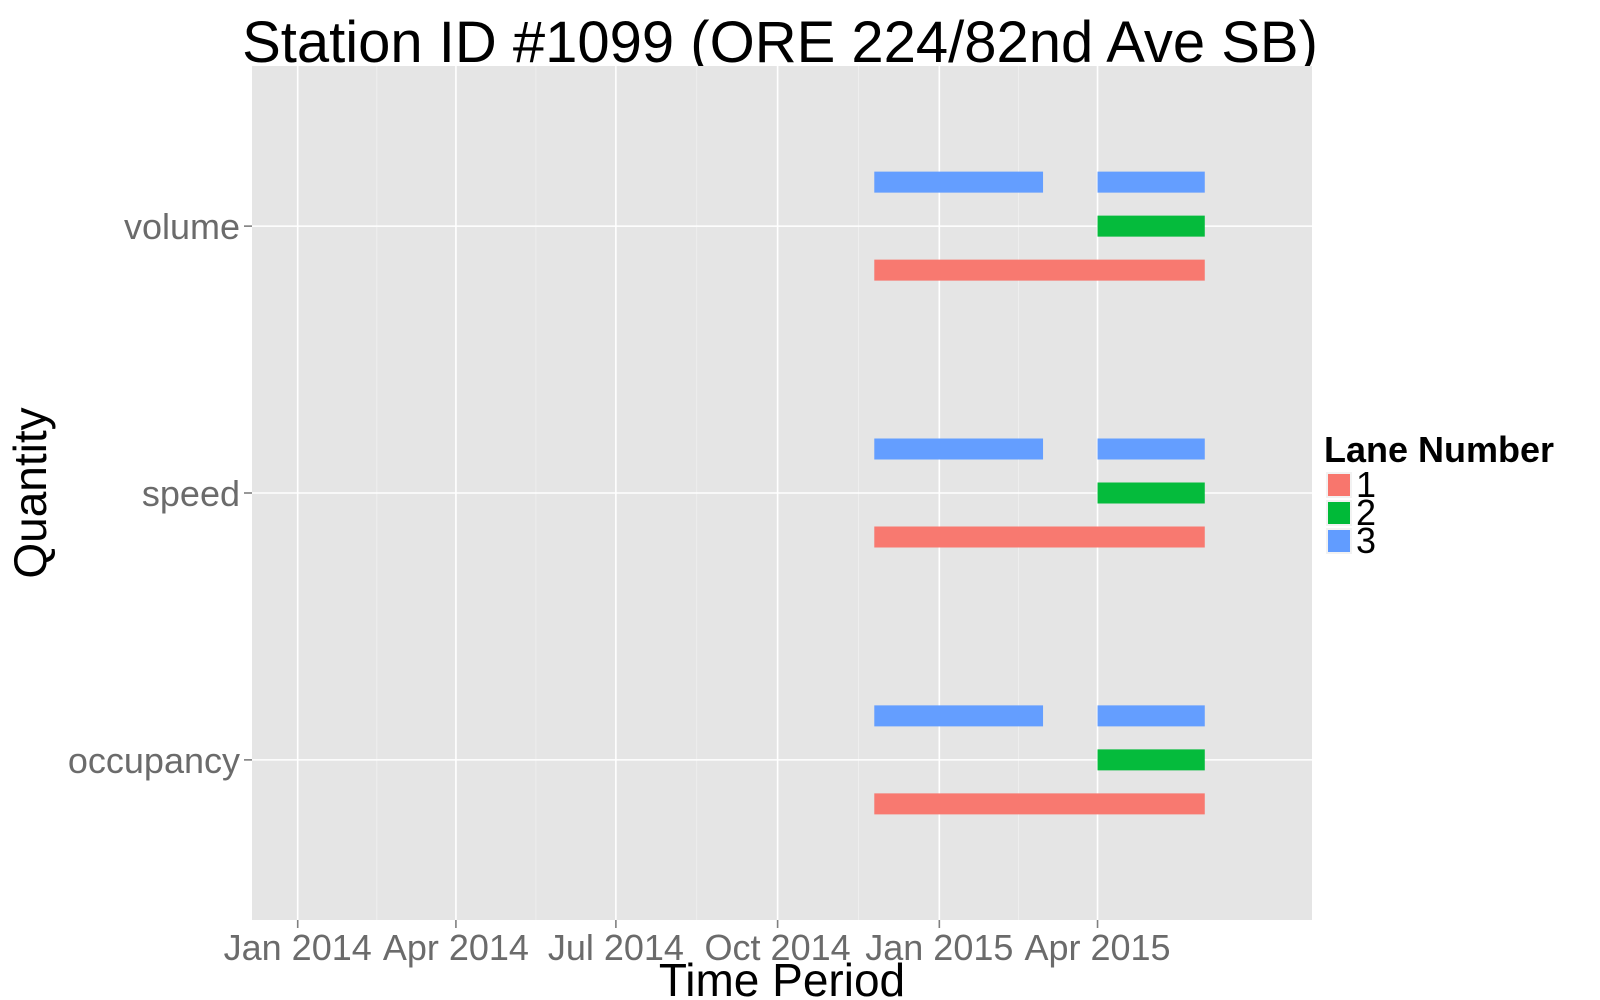  What do you see at coordinates (1039, 537) in the screenshot?
I see `bar-lane-1-speed` at bounding box center [1039, 537].